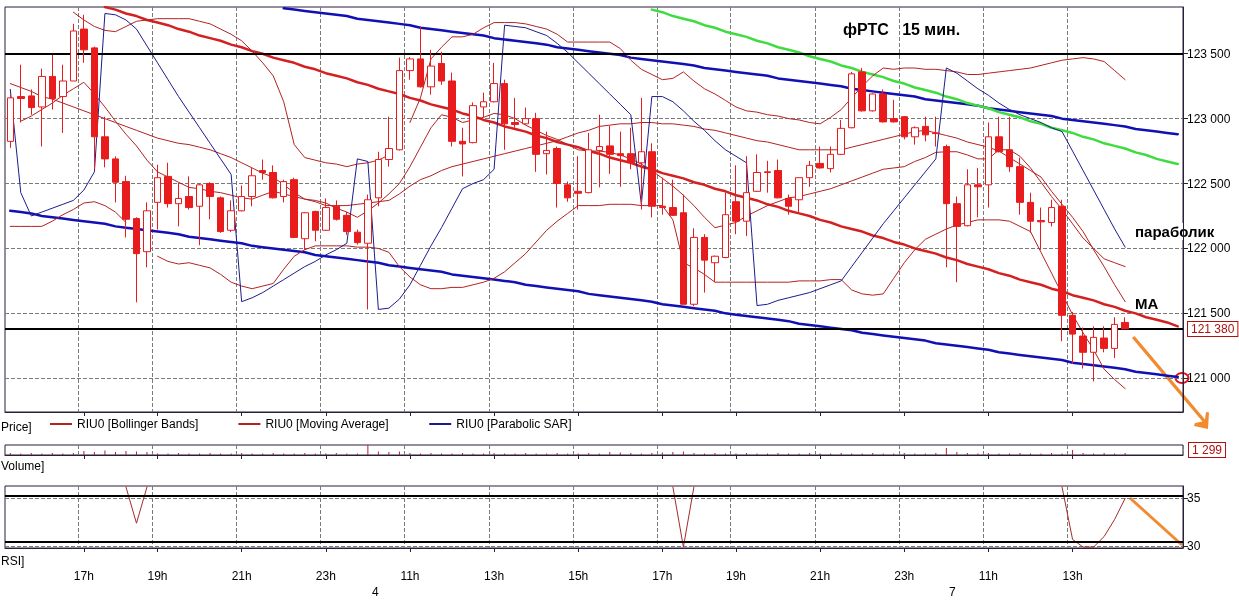 This screenshot has width=1239, height=605. I want to click on y-tick-label: 123 000, so click(1209, 118).